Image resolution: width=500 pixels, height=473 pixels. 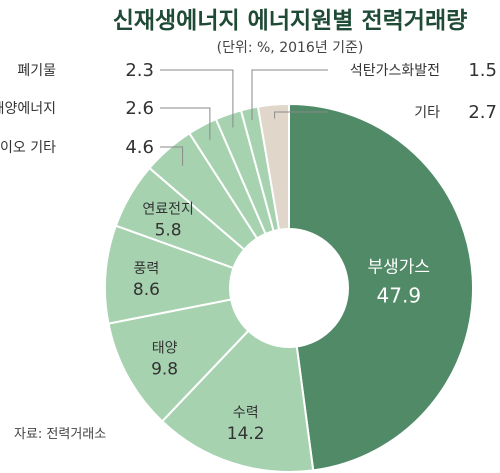 I want to click on leader-seoktan-gas, so click(x=289, y=94).